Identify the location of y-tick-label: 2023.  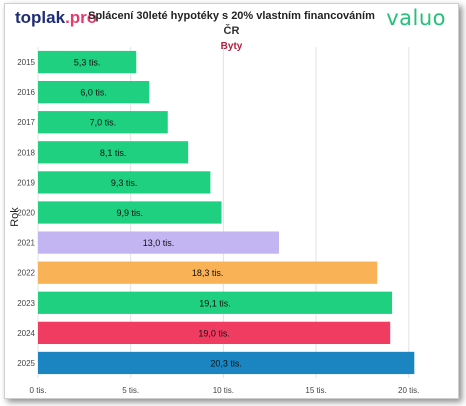
(26, 303).